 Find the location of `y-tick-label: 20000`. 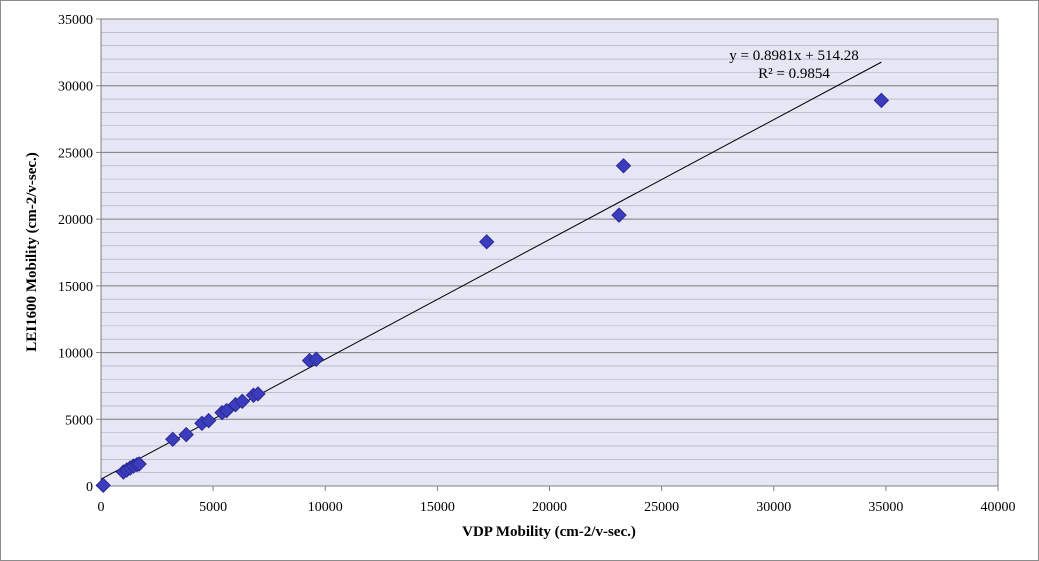

y-tick-label: 20000 is located at coordinates (75, 220).